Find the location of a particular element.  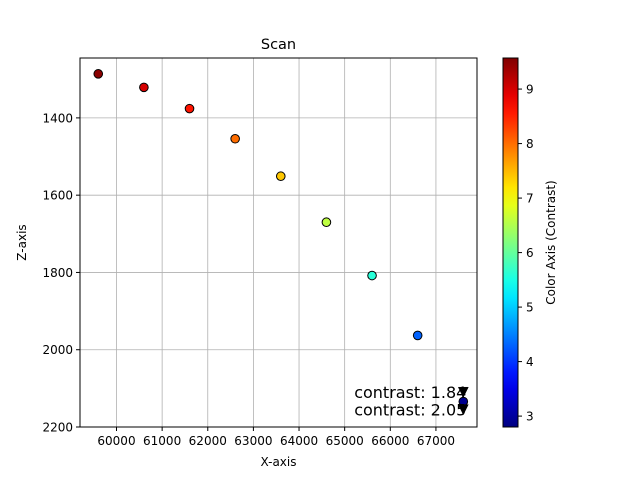

x-tick-label: 65000 is located at coordinates (345, 441).